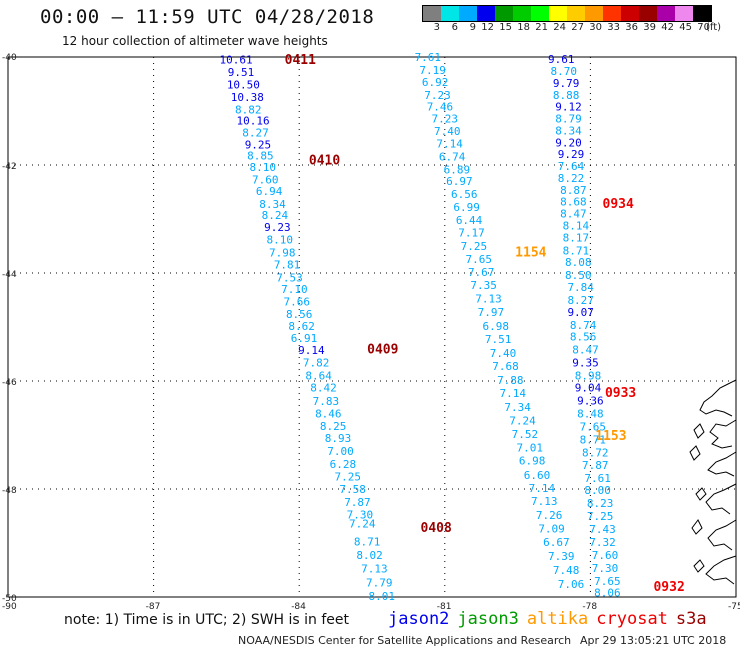 Image resolution: width=740 pixels, height=650 pixels. Describe the element at coordinates (571, 166) in the screenshot. I see `swh-value-cryosat: 7.64` at that location.